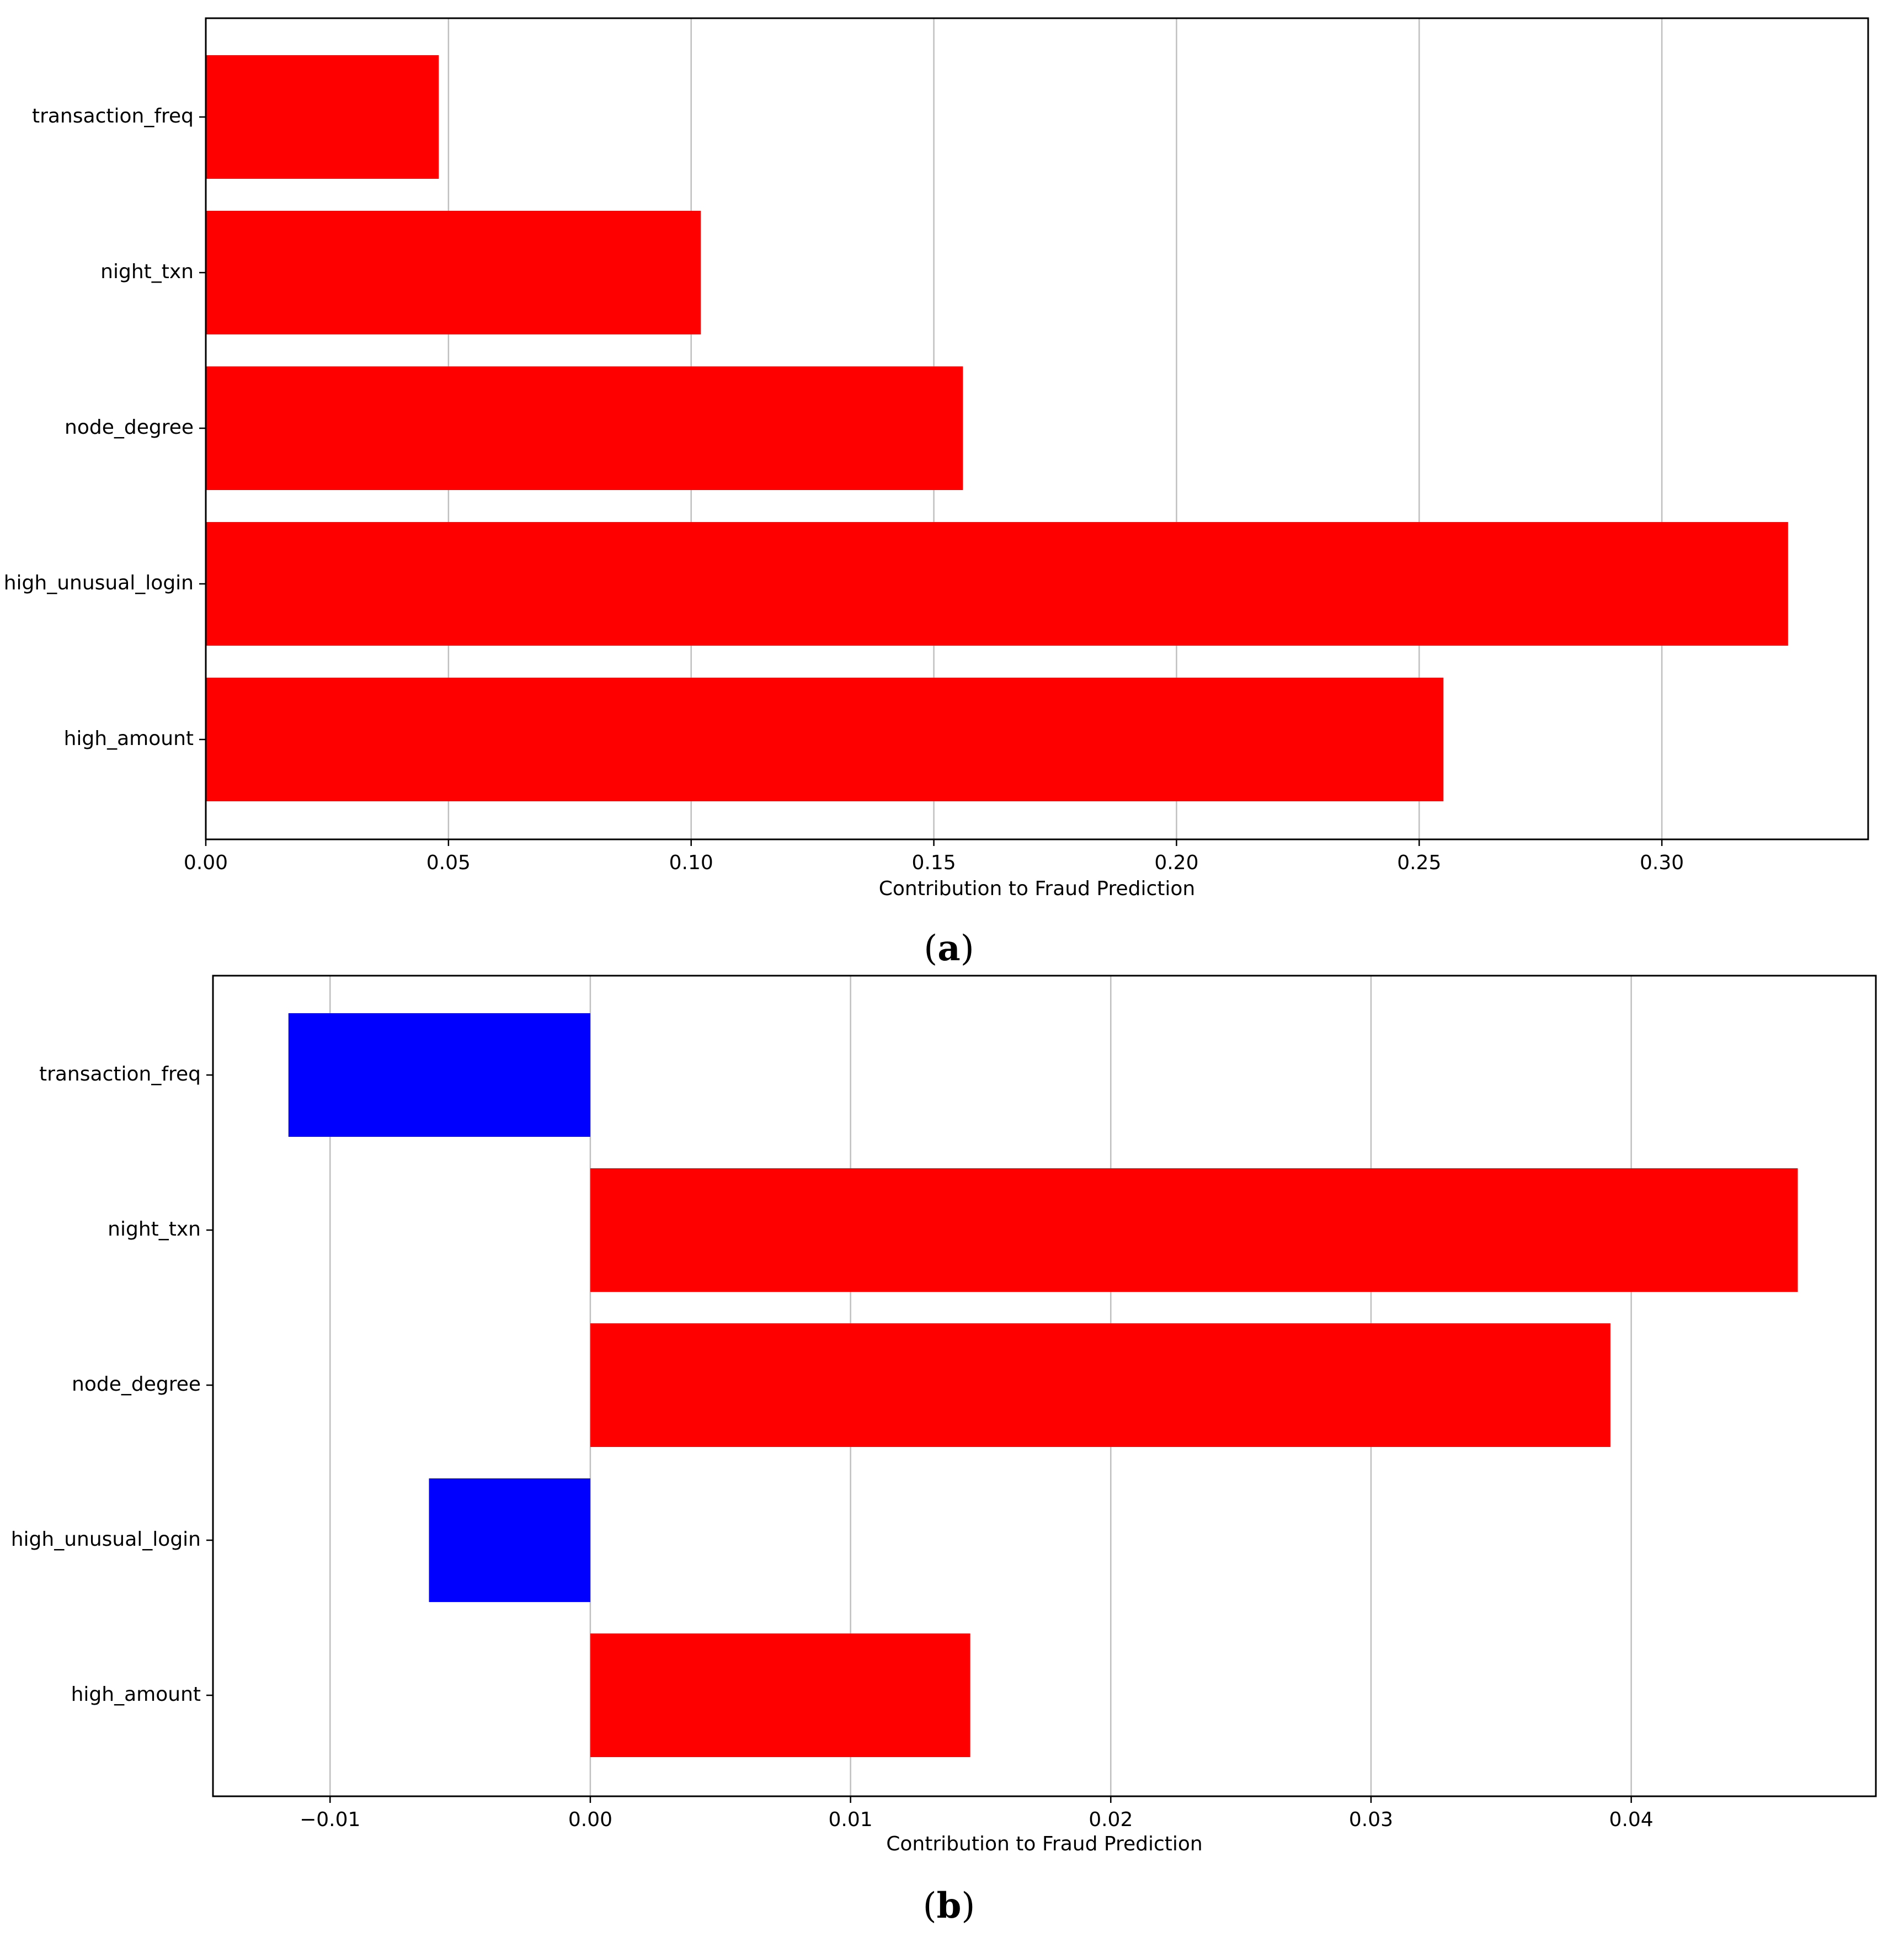 The image size is (1904, 1937). I want to click on panel-letter: b, so click(949, 1906).